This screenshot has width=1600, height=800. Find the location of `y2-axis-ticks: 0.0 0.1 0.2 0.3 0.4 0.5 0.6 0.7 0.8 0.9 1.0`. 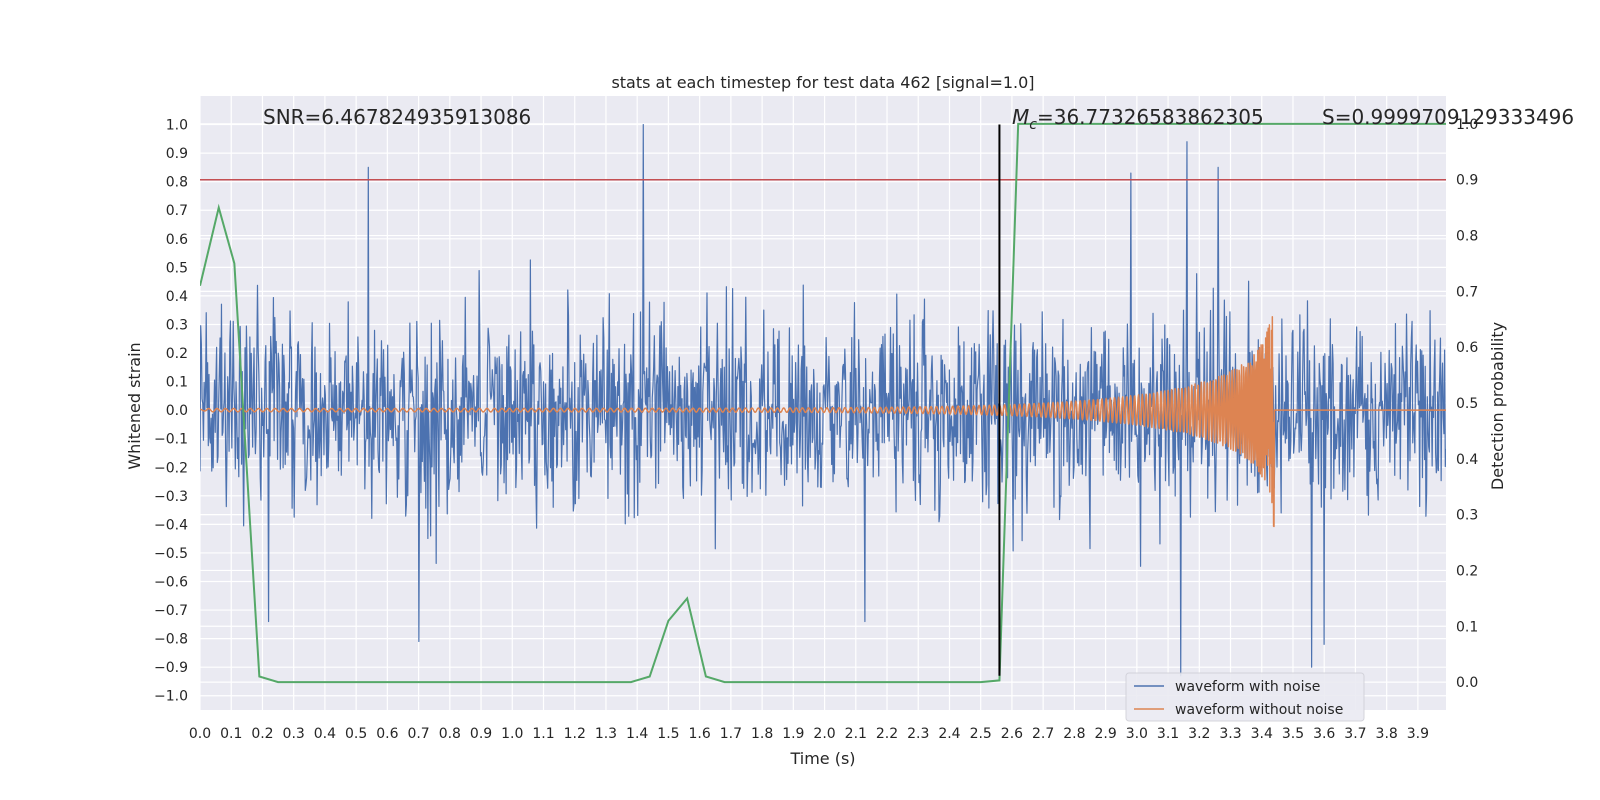

y2-axis-ticks: 0.0 0.1 0.2 0.3 0.4 0.5 0.6 0.7 0.8 0.9 1.0 is located at coordinates (1467, 404).